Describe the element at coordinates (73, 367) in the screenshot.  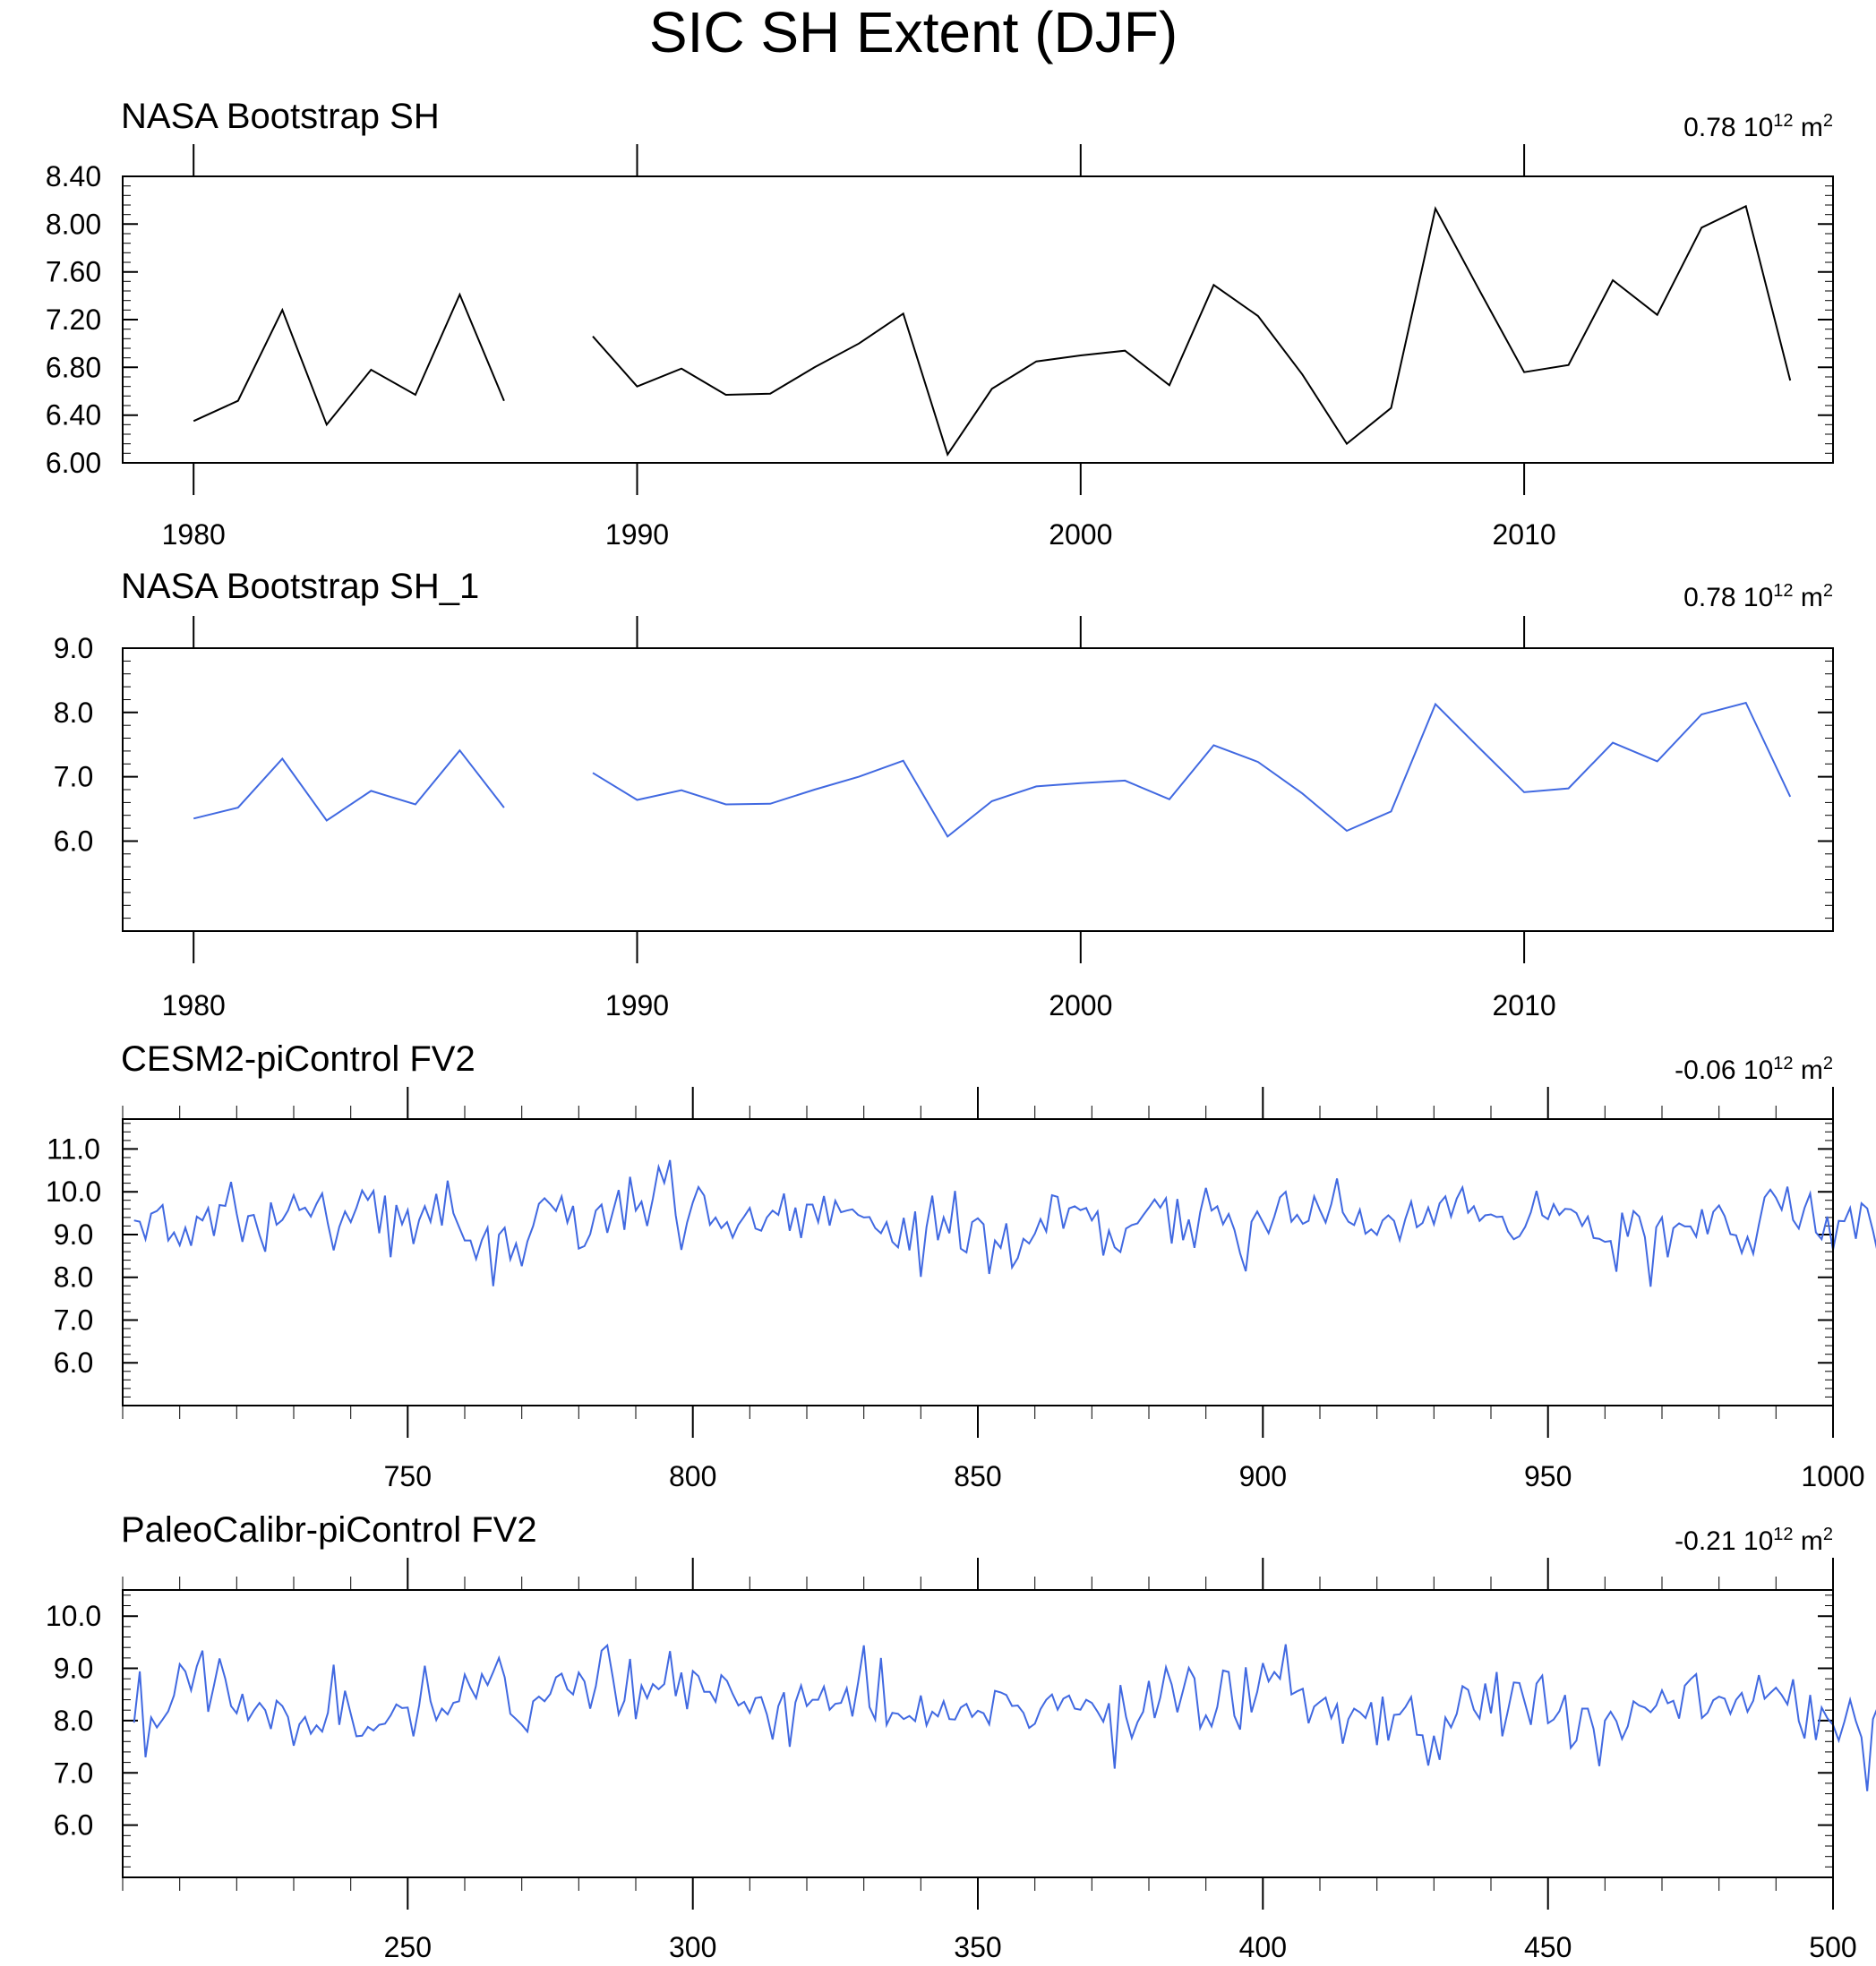
I see `y-tick-label: 6.80` at that location.